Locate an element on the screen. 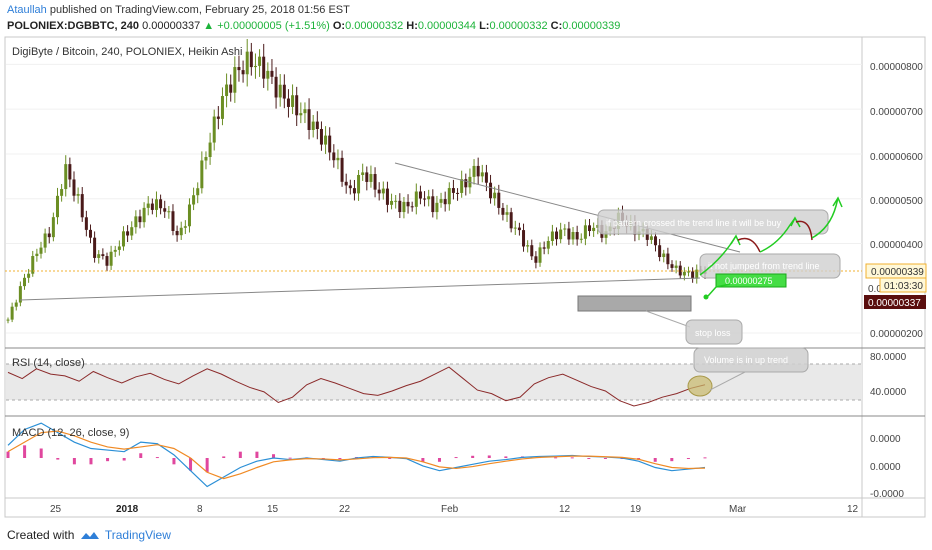  volume-highlight is located at coordinates (700, 386).